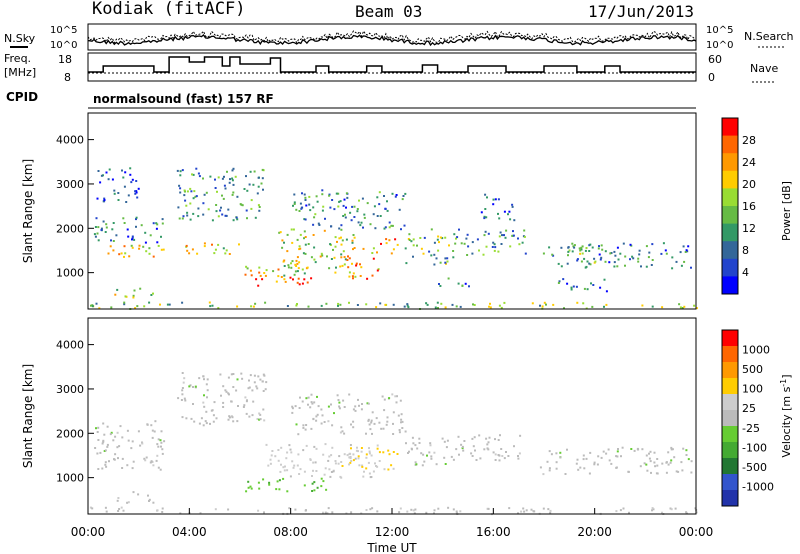  I want to click on colorbar-tick-label: 24, so click(749, 162).